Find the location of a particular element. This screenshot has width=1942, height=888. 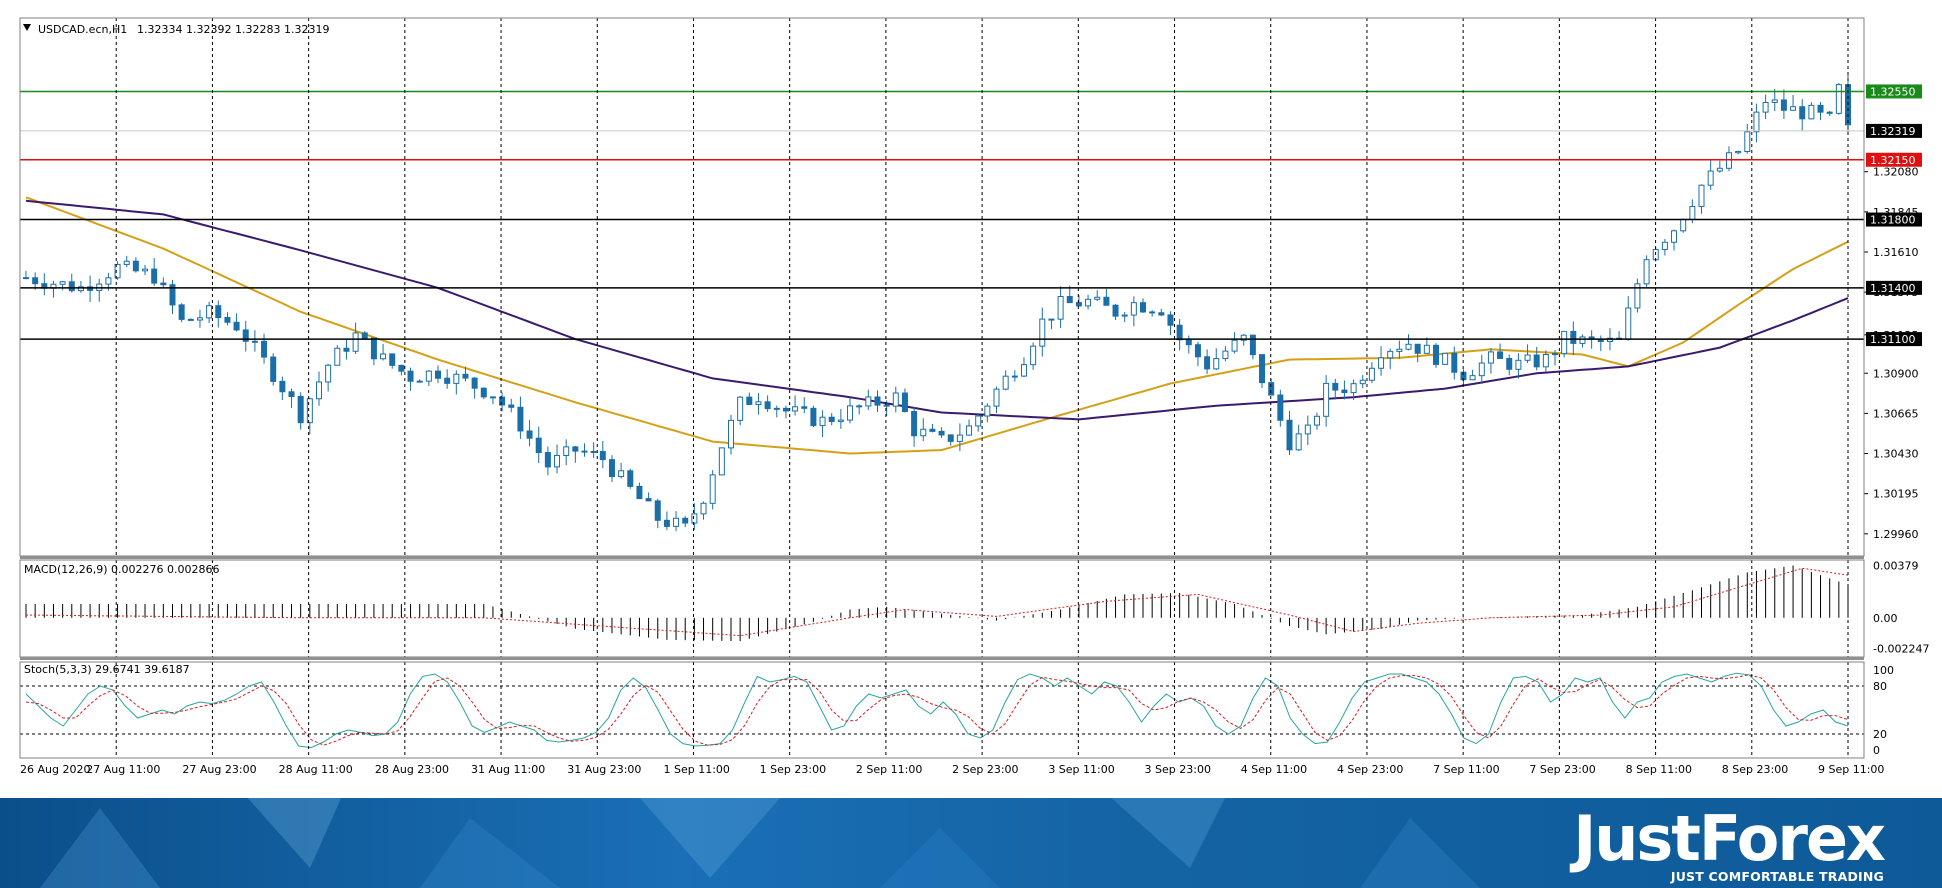

stoch-panel: 100 80 20 0 Stoch(5,3,3) 29.6741 39.6187 is located at coordinates (957, 710).